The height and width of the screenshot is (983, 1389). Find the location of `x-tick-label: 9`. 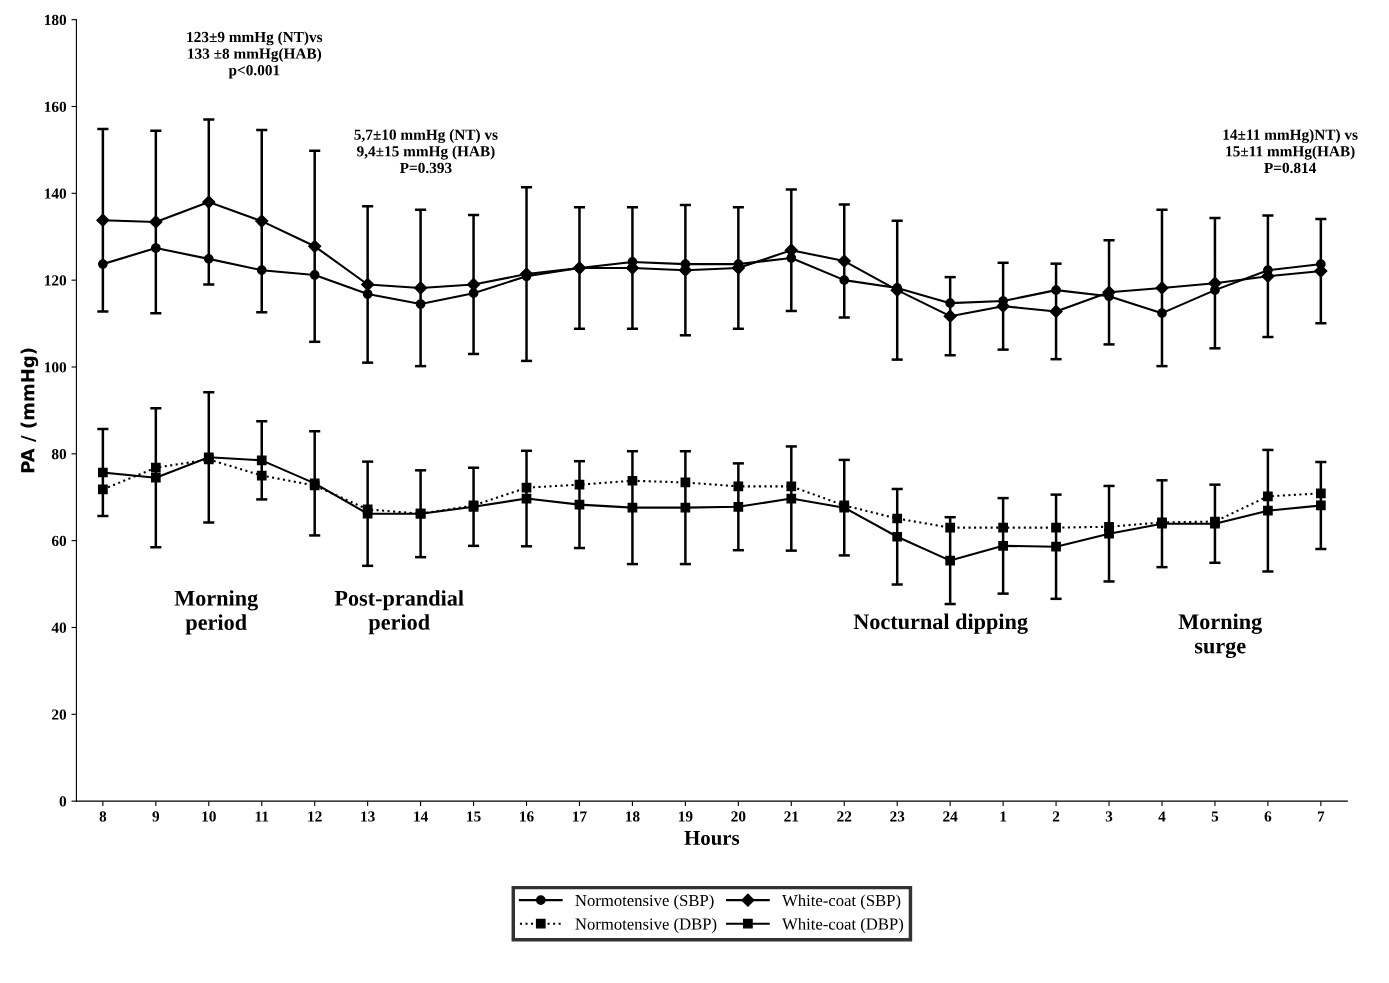

x-tick-label: 9 is located at coordinates (156, 816).